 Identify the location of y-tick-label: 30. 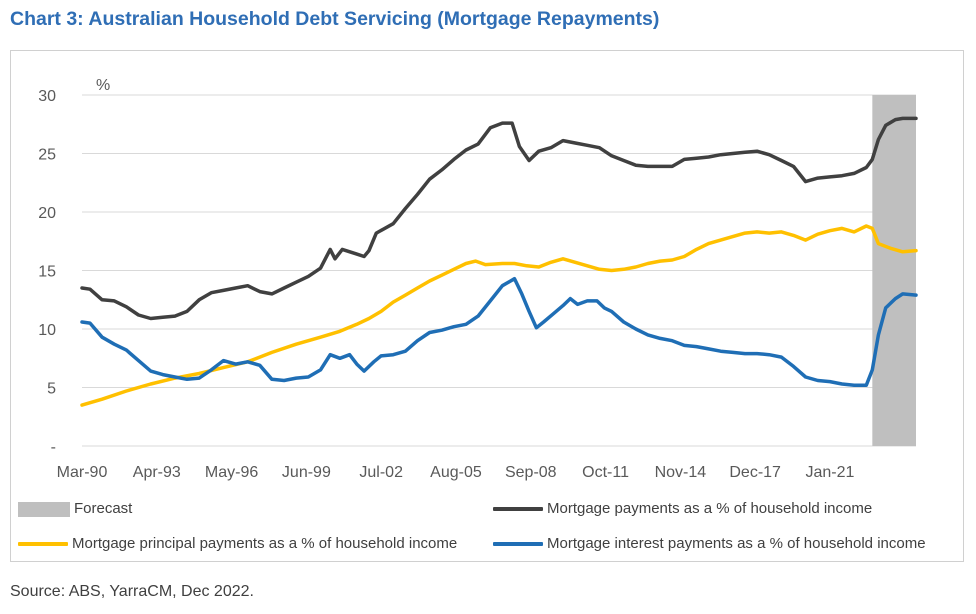
(47, 96).